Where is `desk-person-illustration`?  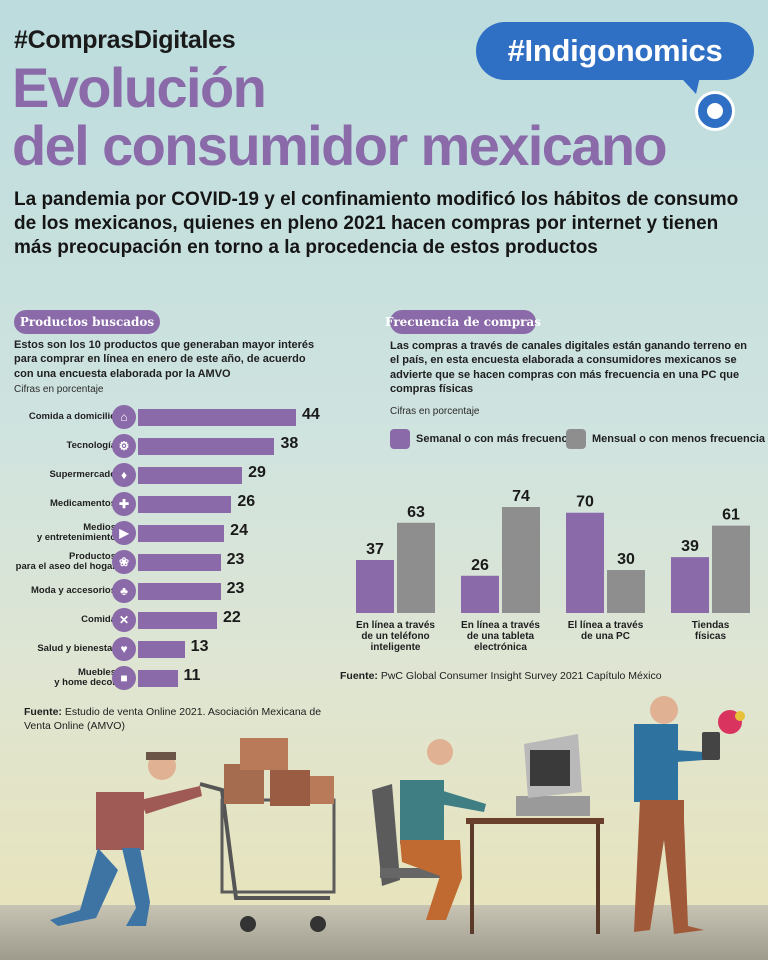
desk-person-illustration is located at coordinates (488, 834).